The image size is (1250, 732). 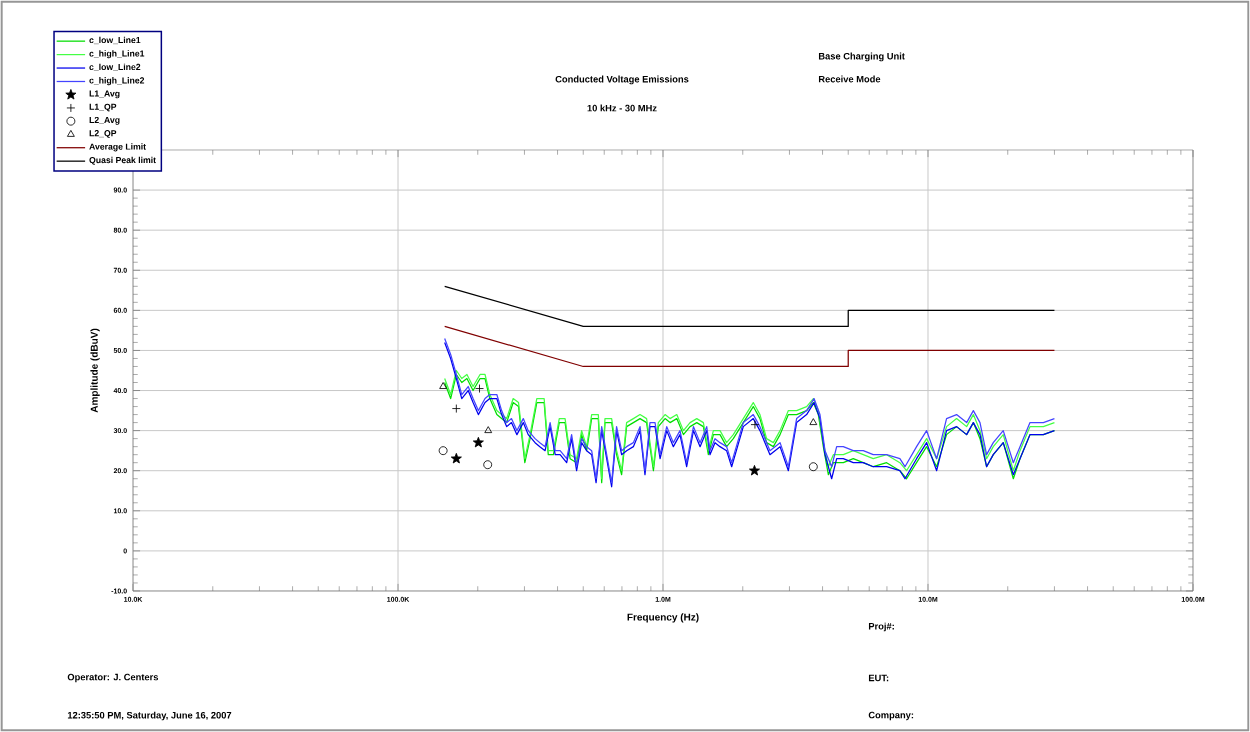 I want to click on text: 12:35:50 PM, Saturday, June 16, 2007, so click(x=149, y=716).